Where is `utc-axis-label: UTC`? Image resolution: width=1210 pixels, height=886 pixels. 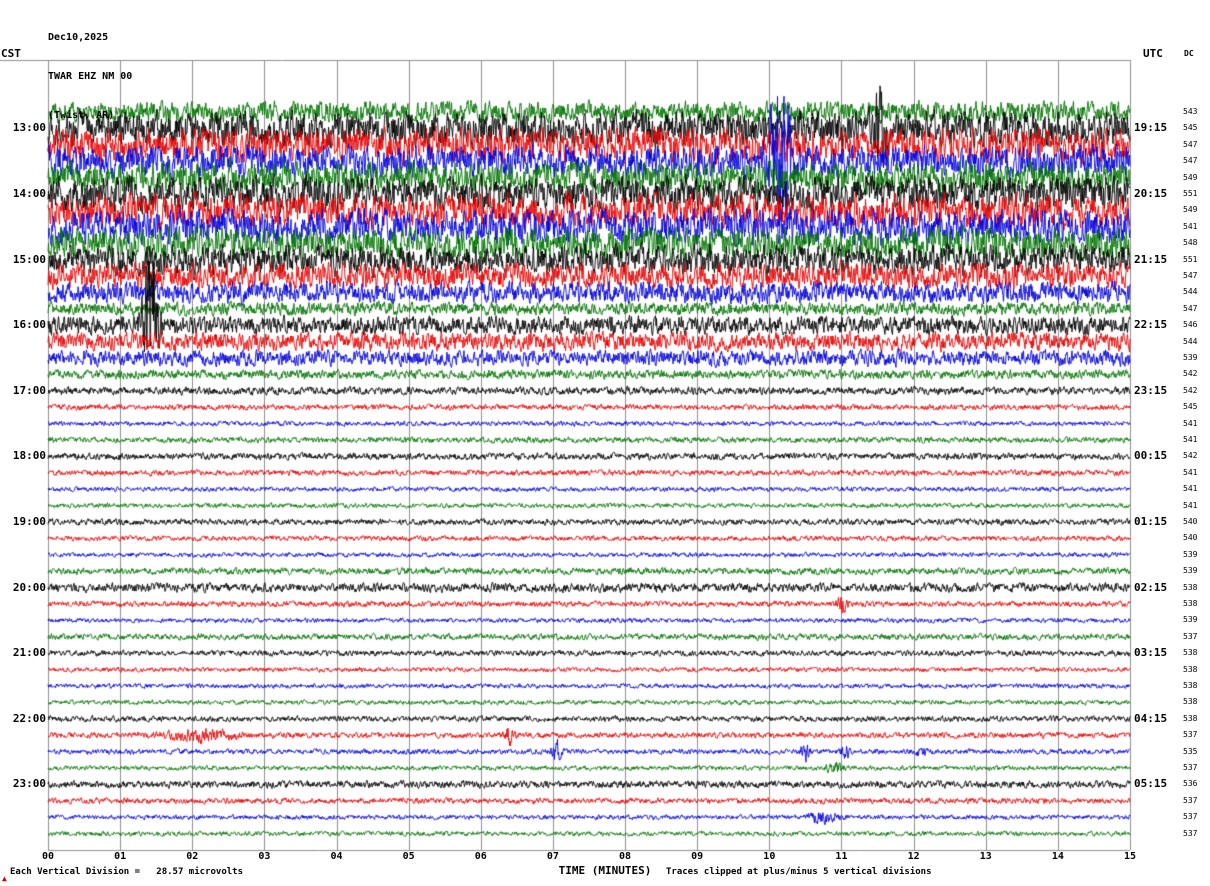
utc-axis-label: UTC is located at coordinates (1153, 53).